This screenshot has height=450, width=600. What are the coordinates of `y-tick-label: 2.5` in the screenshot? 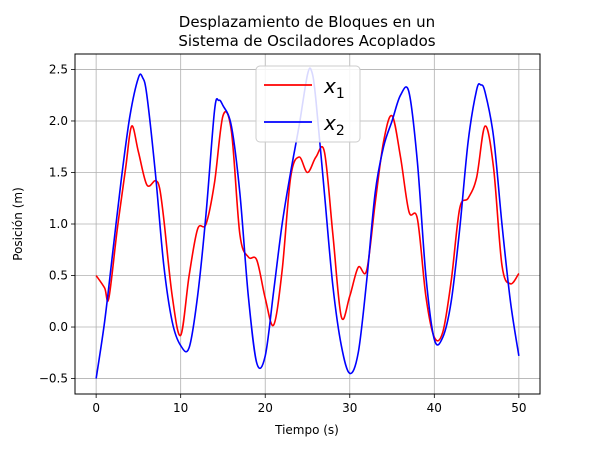 It's located at (58, 69).